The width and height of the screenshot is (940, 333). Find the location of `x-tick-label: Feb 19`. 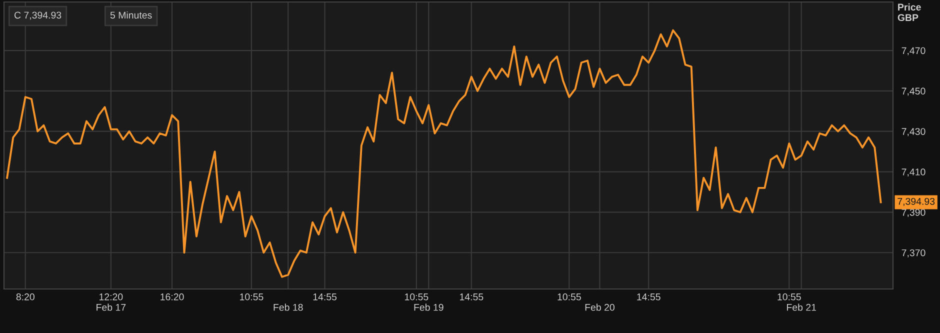

x-tick-label: Feb 19 is located at coordinates (429, 307).